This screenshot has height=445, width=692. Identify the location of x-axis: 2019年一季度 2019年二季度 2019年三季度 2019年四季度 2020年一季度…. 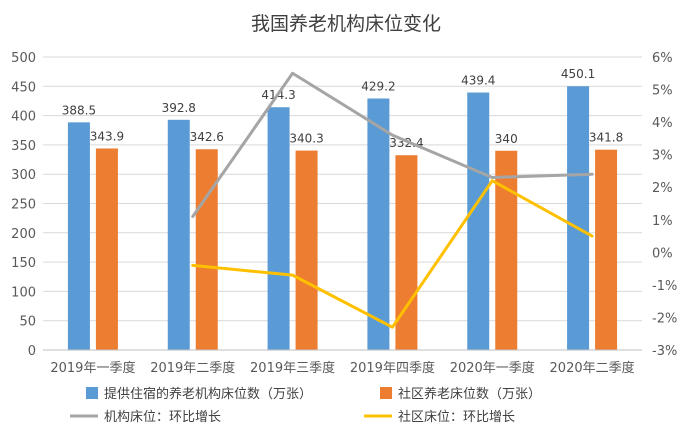
(342, 362).